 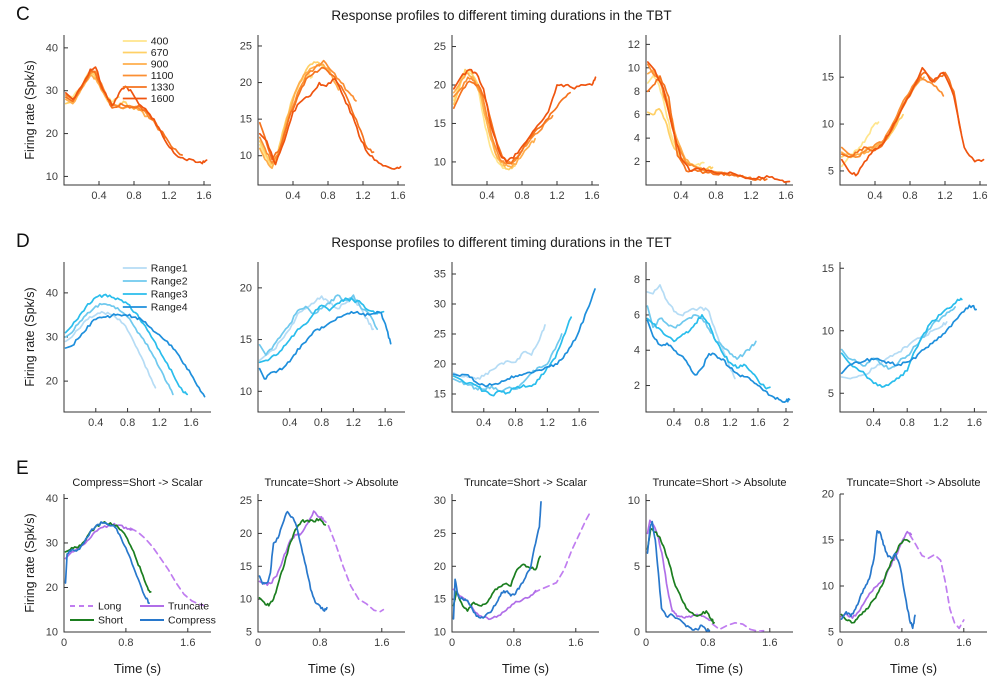 I want to click on subplot-title: Truncate=Short -> Scalar, so click(x=525, y=483).